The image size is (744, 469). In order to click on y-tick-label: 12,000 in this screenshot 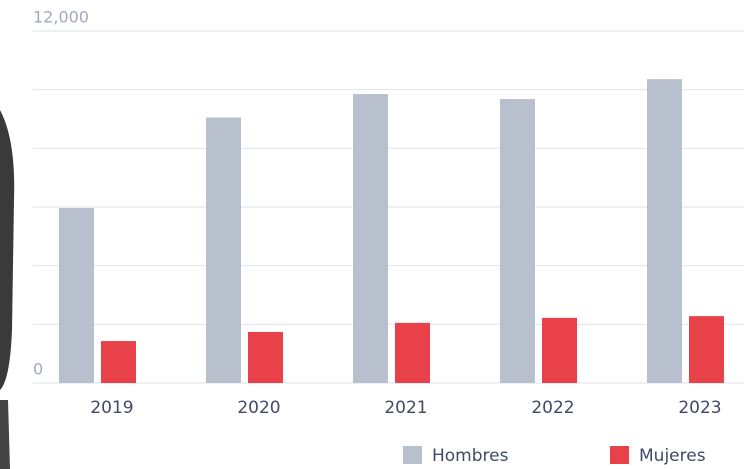, I will do `click(61, 17)`.